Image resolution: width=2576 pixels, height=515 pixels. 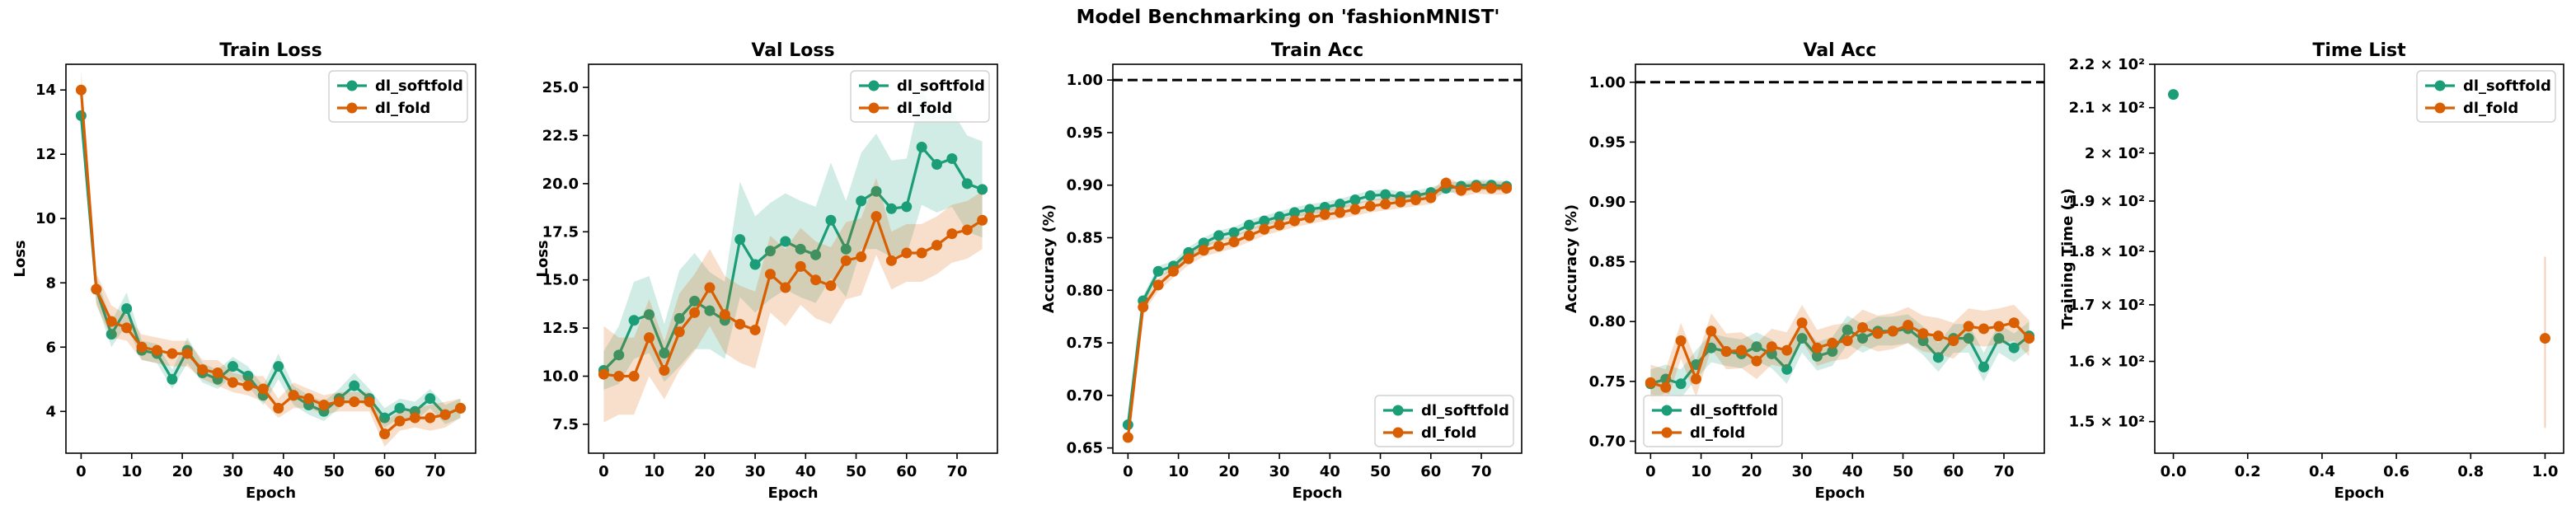 I want to click on y-tick-label: 10, so click(x=46, y=218).